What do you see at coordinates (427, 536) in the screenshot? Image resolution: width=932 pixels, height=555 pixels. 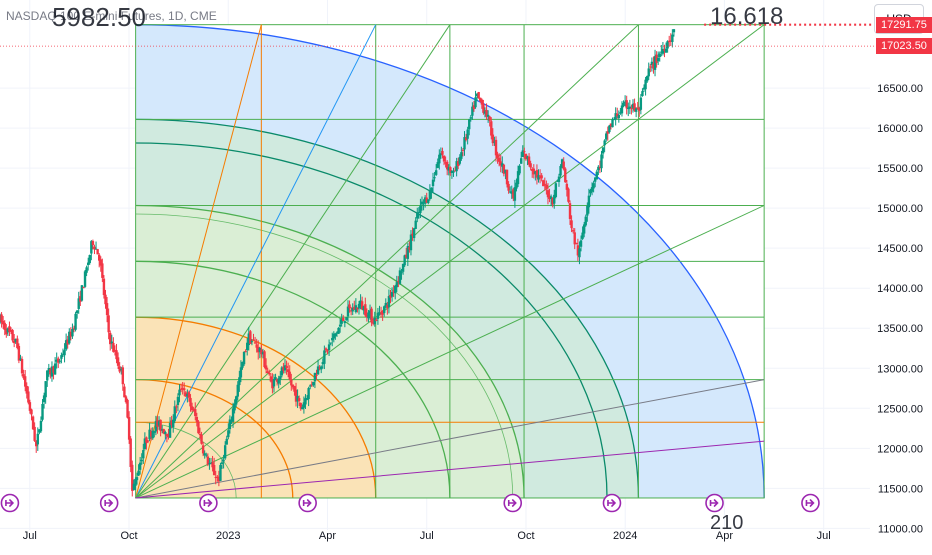 I see `time-axis: Jul Oct 2023 Apr Jul Oct 2024 Apr Jul` at bounding box center [427, 536].